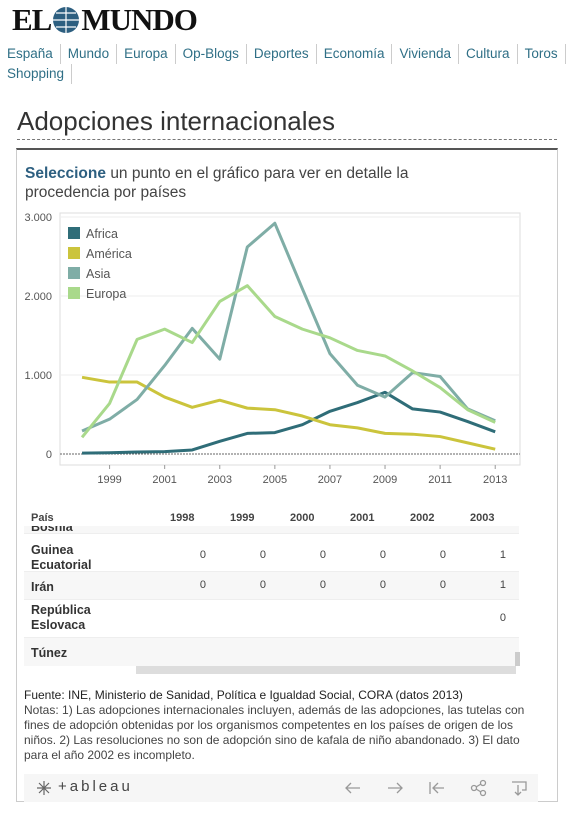 The height and width of the screenshot is (820, 572). Describe the element at coordinates (109, 254) in the screenshot. I see `legend-label: América` at that location.